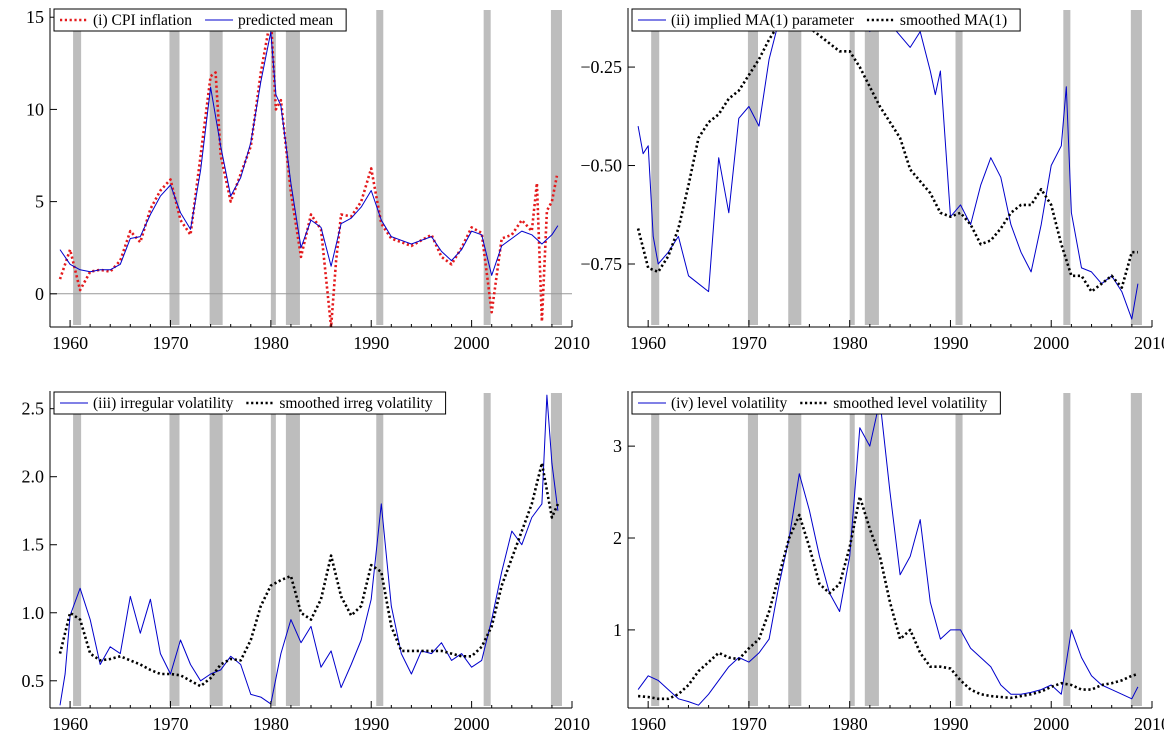  Describe the element at coordinates (35, 109) in the screenshot. I see `y-tick-label: 10` at that location.